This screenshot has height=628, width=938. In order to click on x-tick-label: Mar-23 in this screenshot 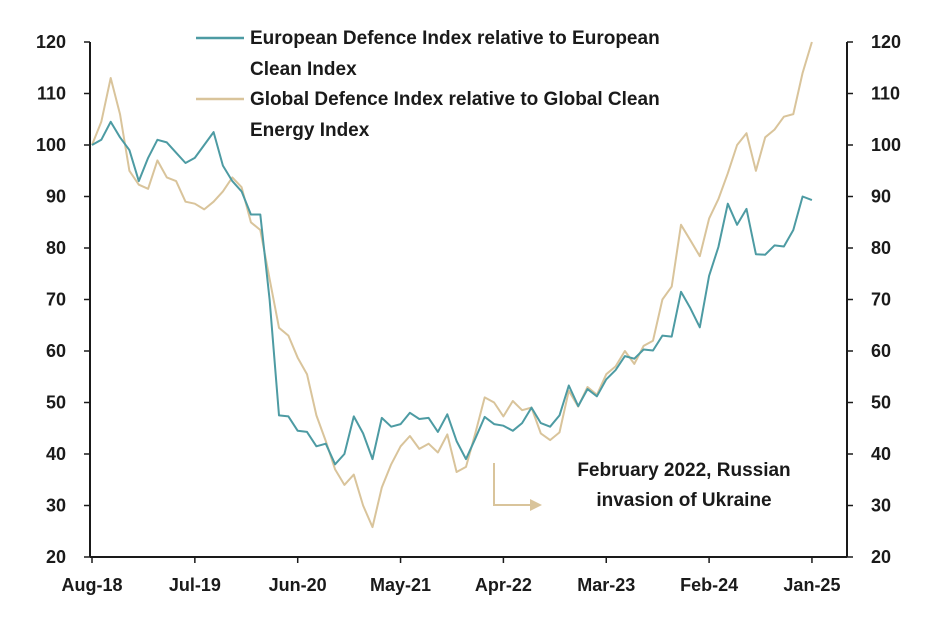, I will do `click(606, 585)`.